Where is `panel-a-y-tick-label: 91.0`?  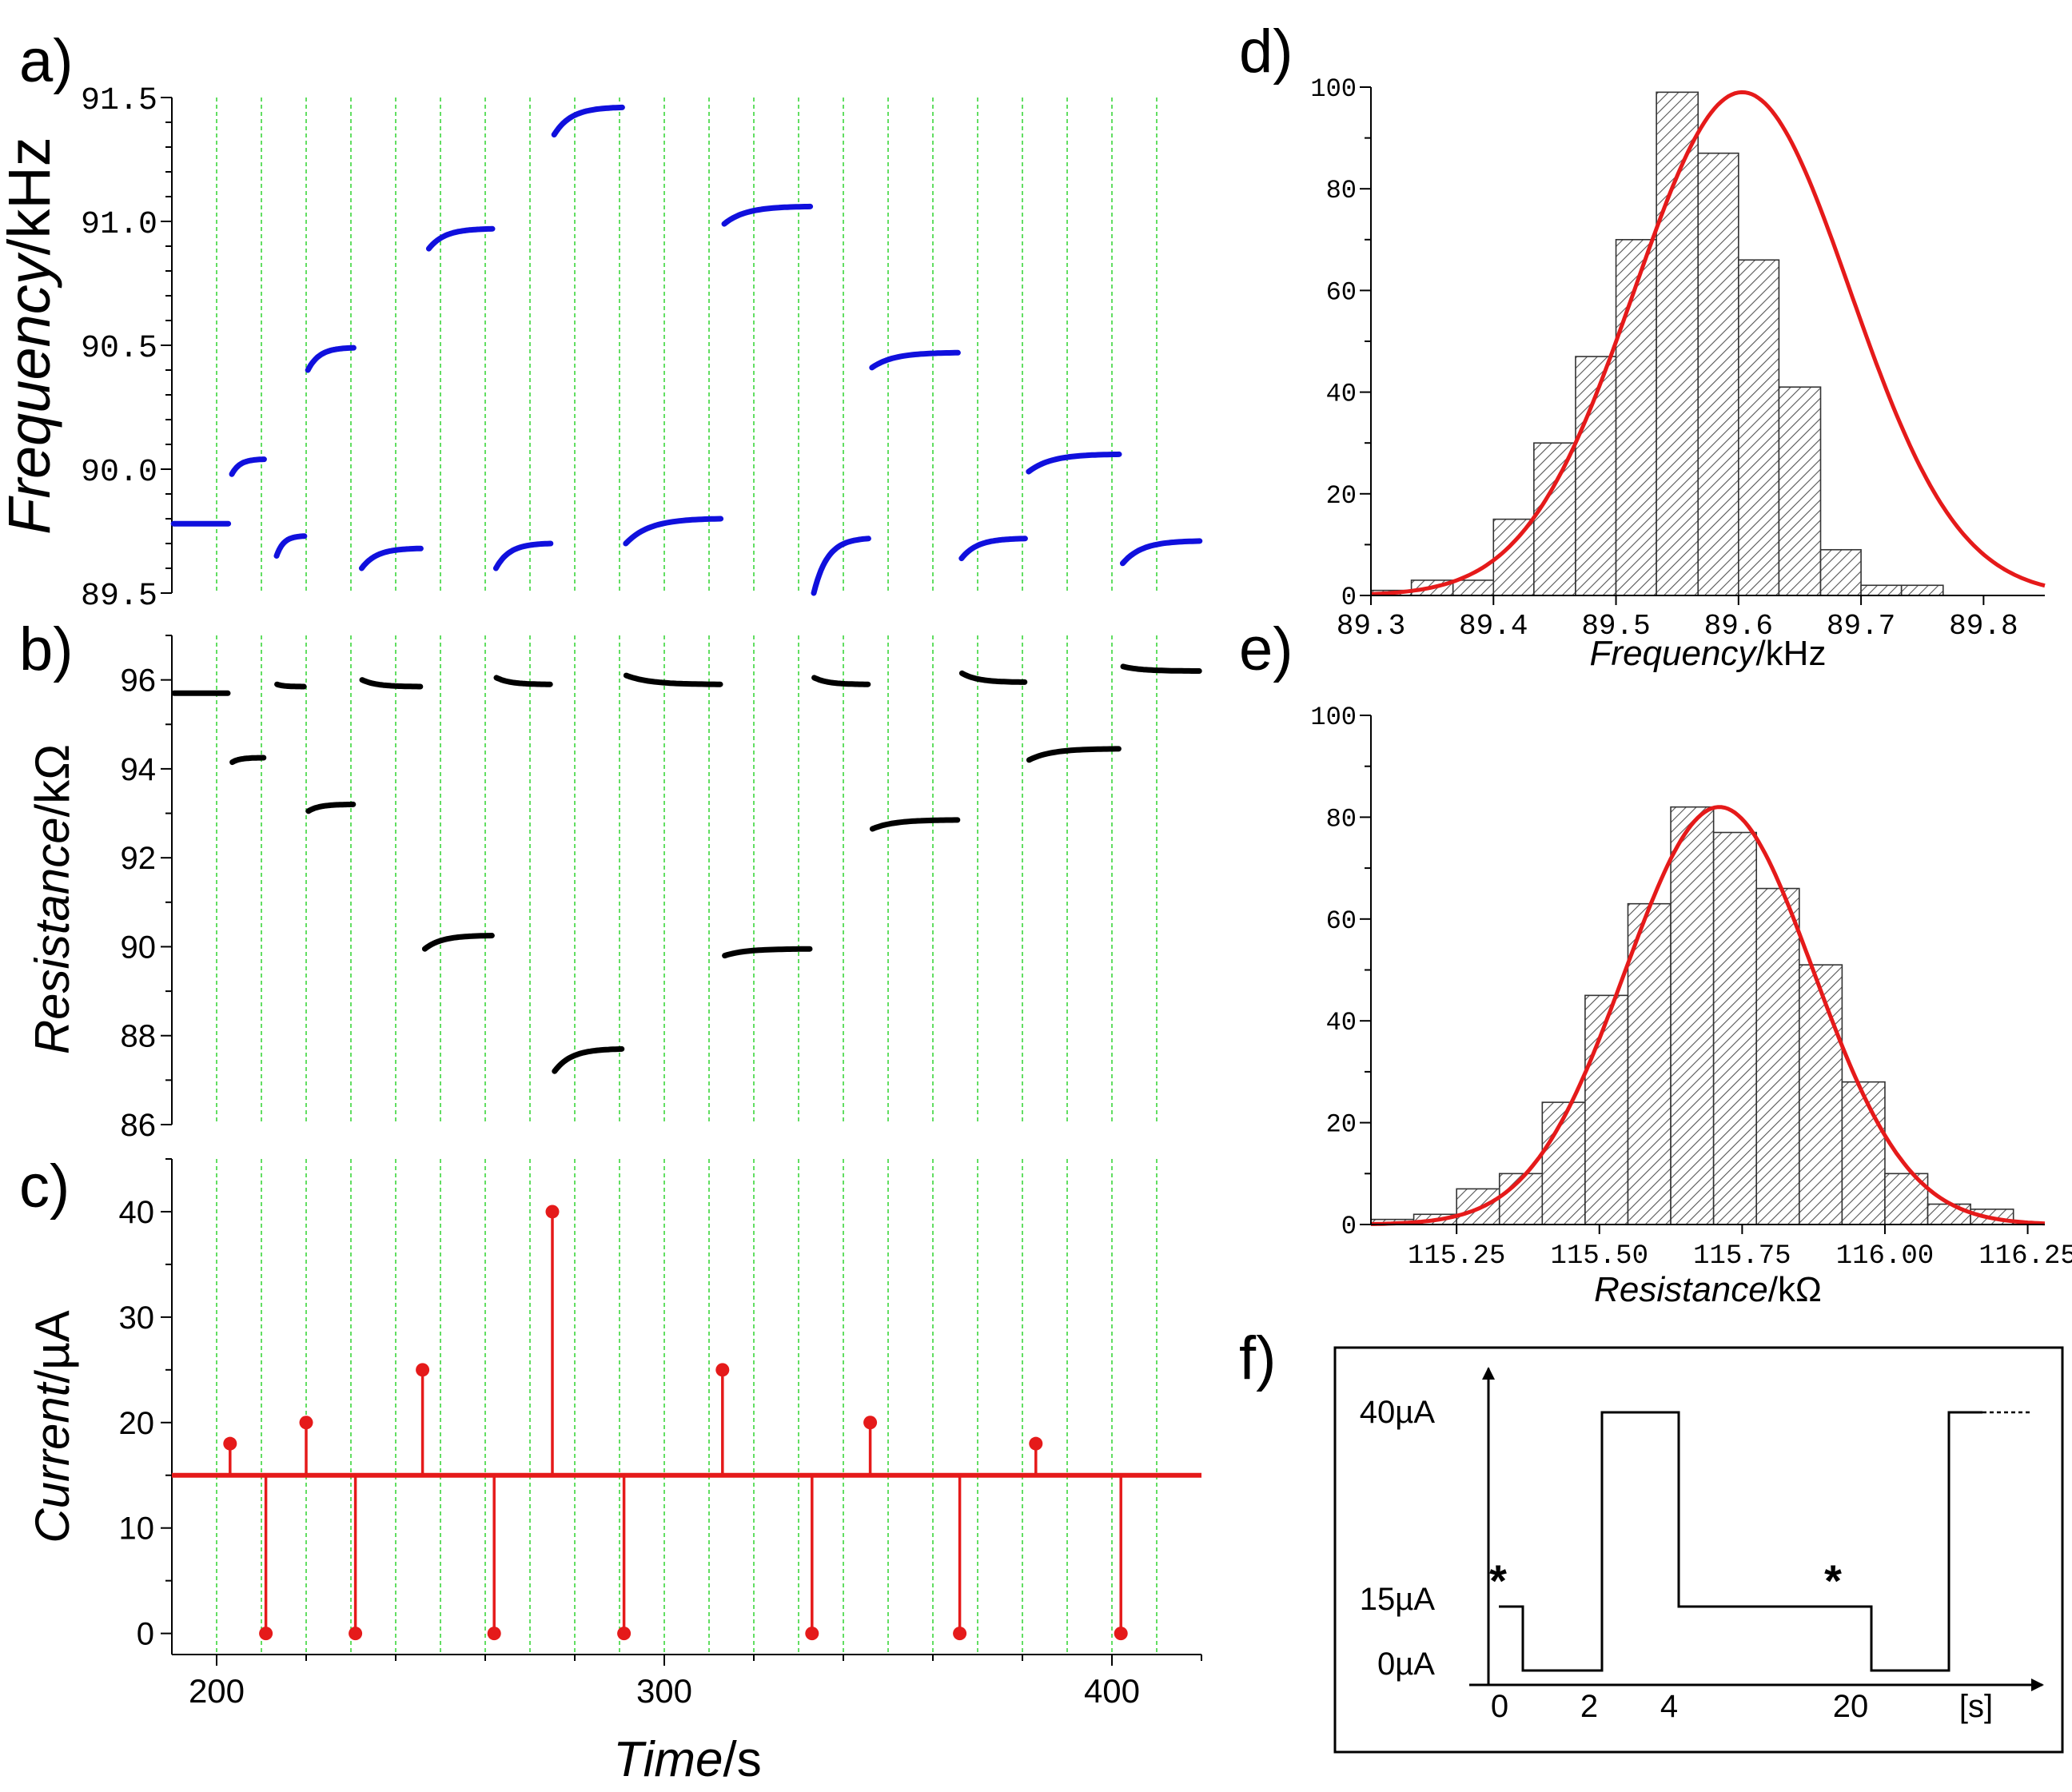
panel-a-y-tick-label: 91.0 is located at coordinates (119, 225).